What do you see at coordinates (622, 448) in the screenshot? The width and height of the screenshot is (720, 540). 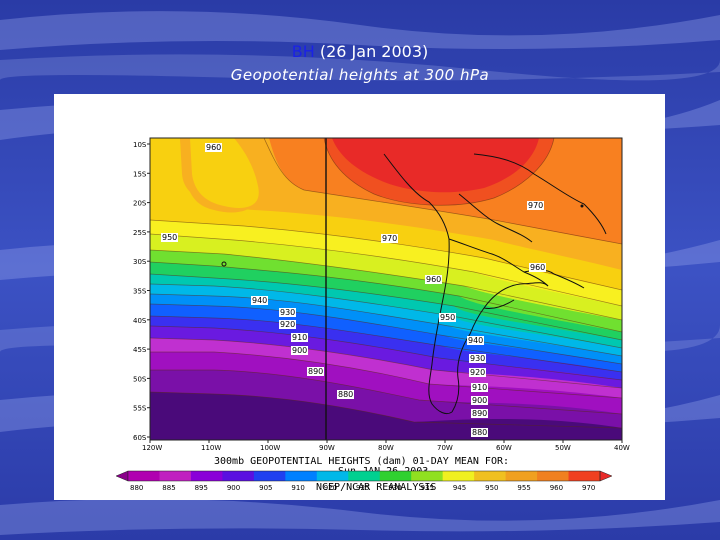 I see `lon-tick-label: 40W` at bounding box center [622, 448].